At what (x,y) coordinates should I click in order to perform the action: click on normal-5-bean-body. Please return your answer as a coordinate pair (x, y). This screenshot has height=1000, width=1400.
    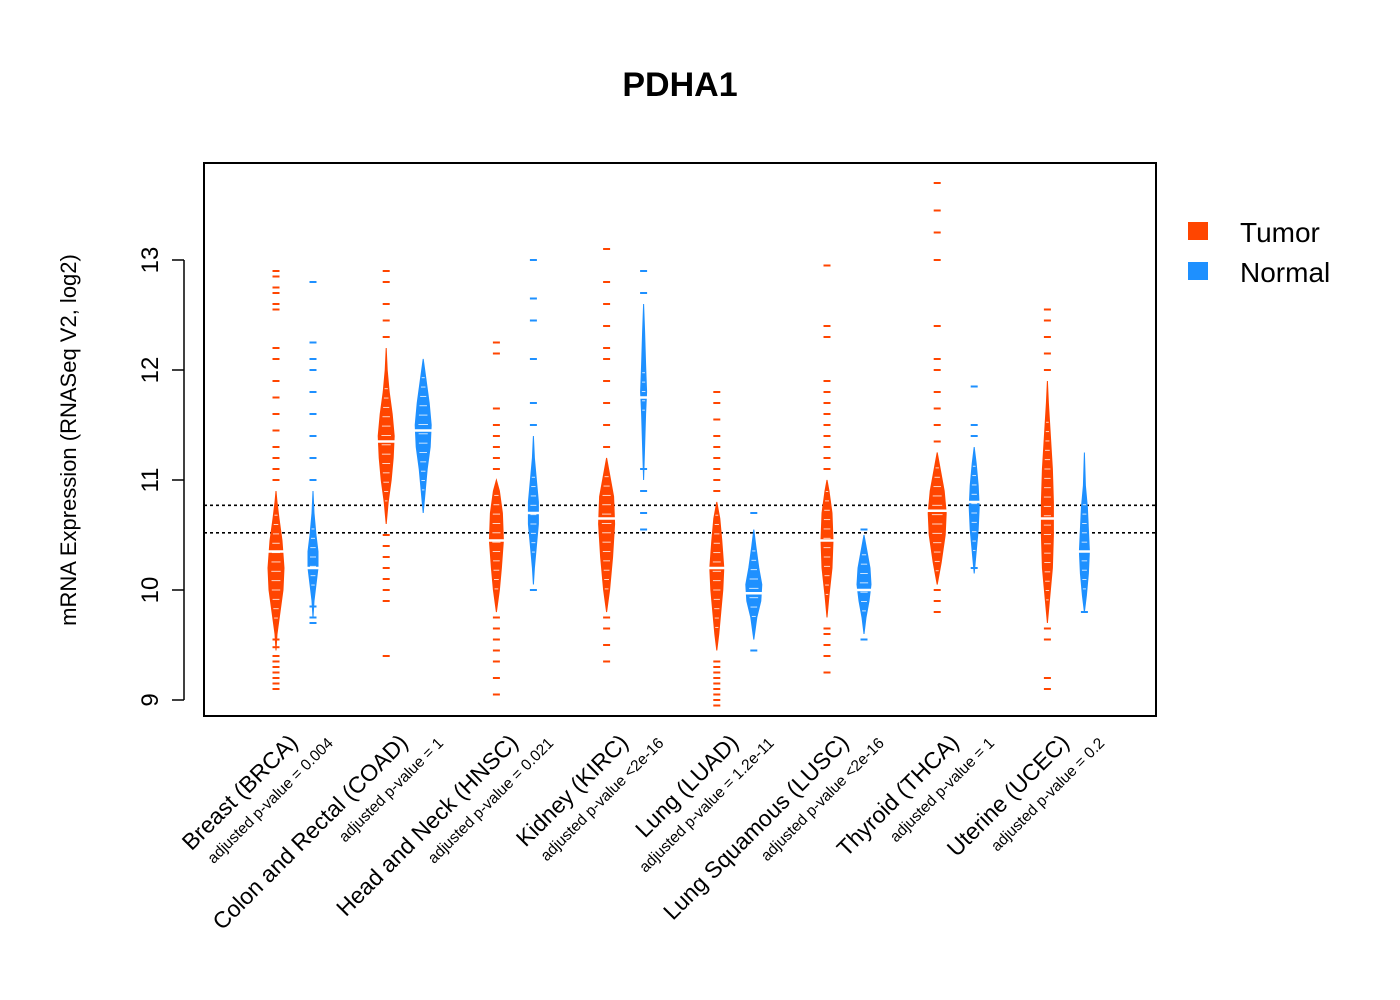
    Looking at the image, I should click on (864, 584).